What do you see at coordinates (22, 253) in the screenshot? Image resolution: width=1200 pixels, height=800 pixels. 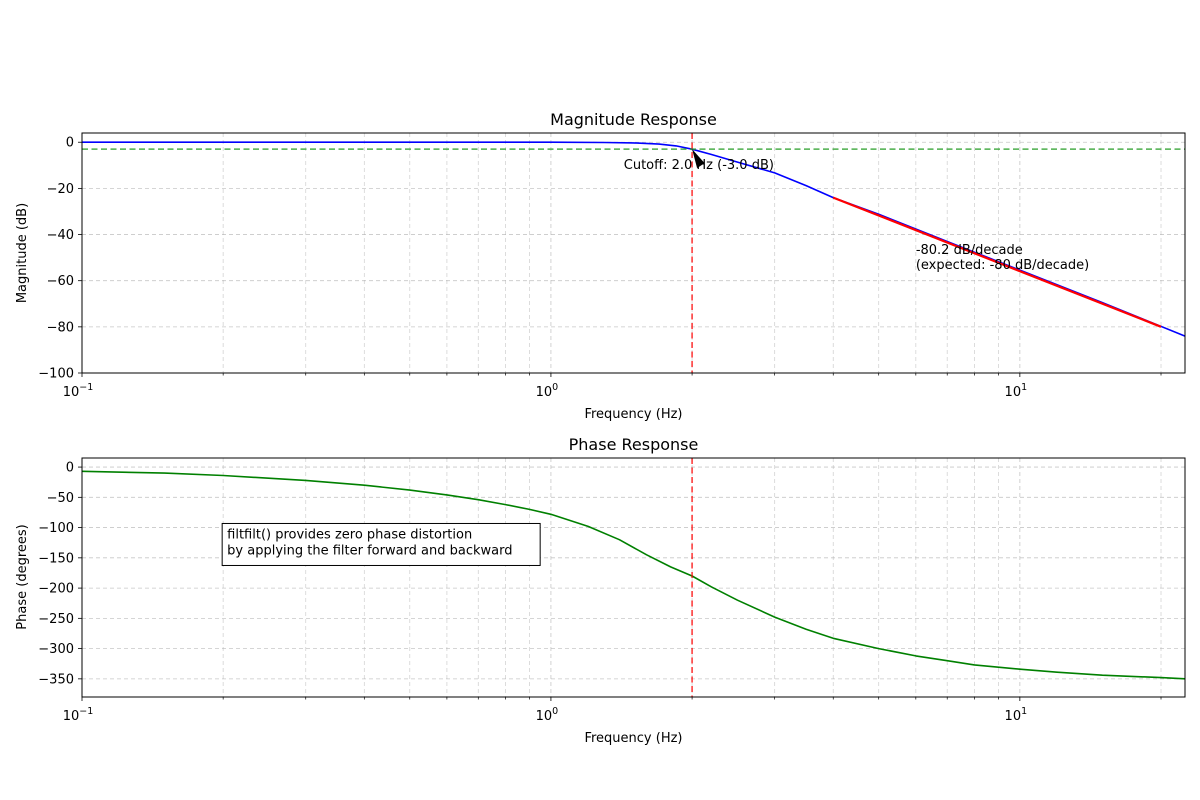 I see `magnitude-y-axis-label: Magnitude (dB)` at bounding box center [22, 253].